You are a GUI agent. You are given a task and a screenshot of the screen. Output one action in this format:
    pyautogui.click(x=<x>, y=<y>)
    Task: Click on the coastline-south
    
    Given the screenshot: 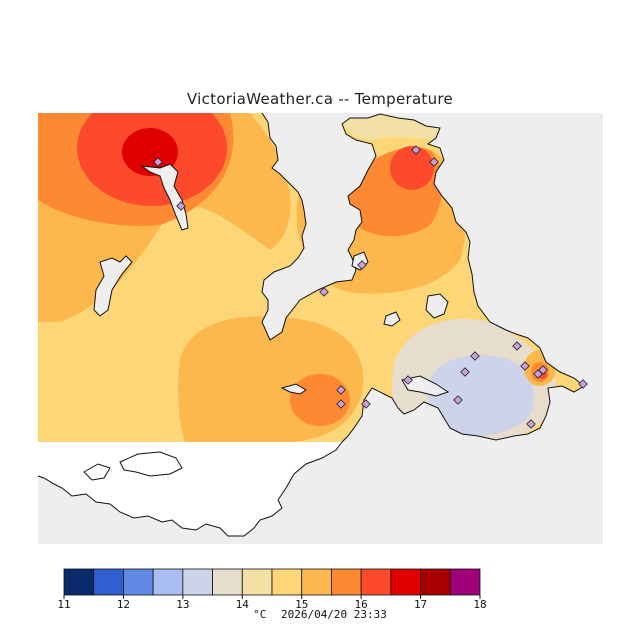 What is the action you would take?
    pyautogui.click(x=190, y=489)
    